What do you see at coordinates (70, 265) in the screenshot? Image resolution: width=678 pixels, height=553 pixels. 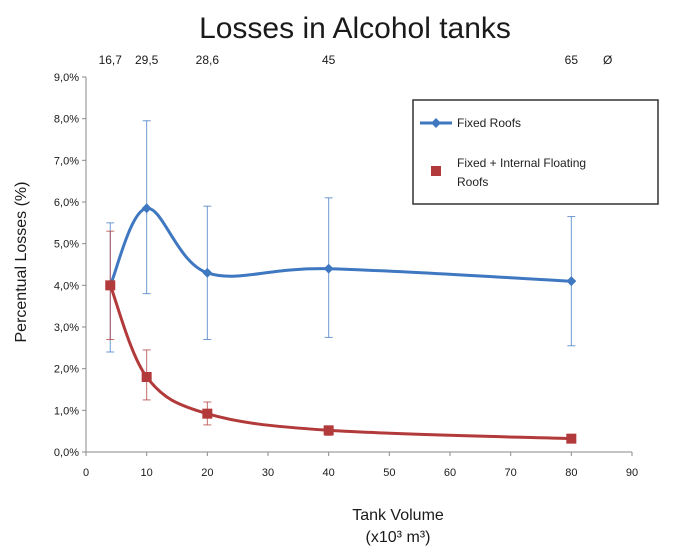 I see `y-axis-ticks: 0,0% 1,0% 2,0% 3,0% 4,0% 5,0% 6,0% 7,0% 8,0% 9,0%` at bounding box center [70, 265].